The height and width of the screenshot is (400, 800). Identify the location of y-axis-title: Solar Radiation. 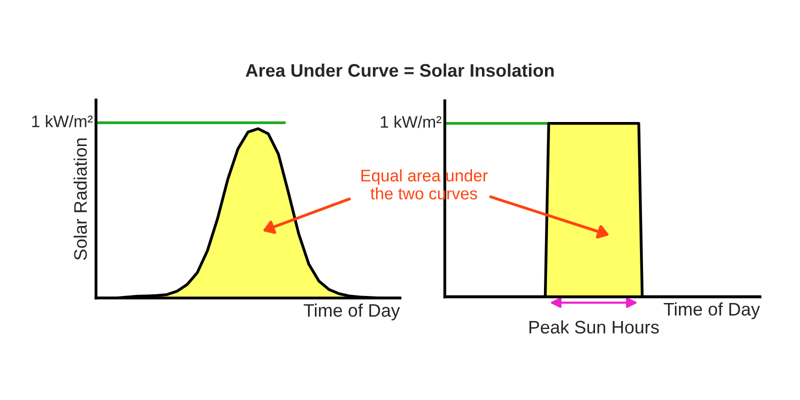
(80, 199).